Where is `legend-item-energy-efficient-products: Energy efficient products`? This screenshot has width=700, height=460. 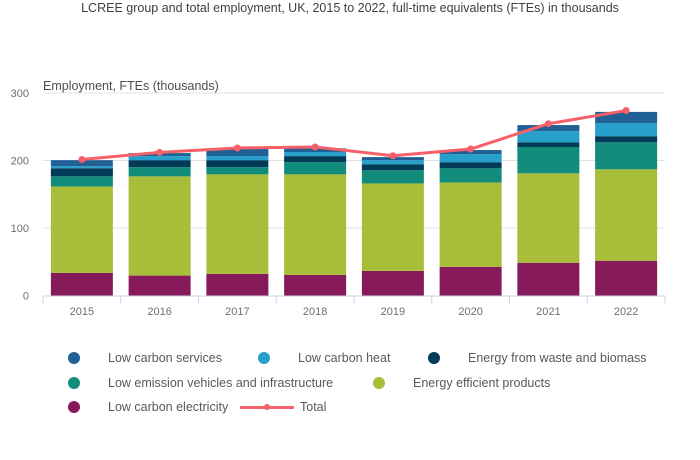 legend-item-energy-efficient-products: Energy efficient products is located at coordinates (457, 383).